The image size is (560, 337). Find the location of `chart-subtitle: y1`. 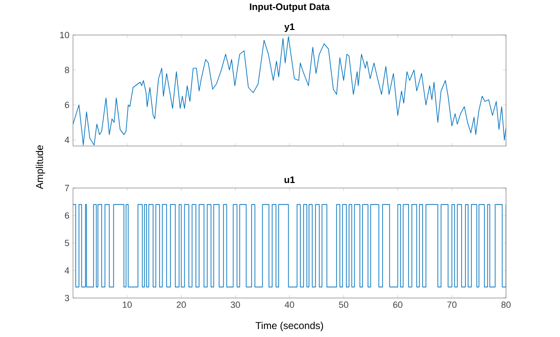

chart-subtitle: y1 is located at coordinates (289, 27).